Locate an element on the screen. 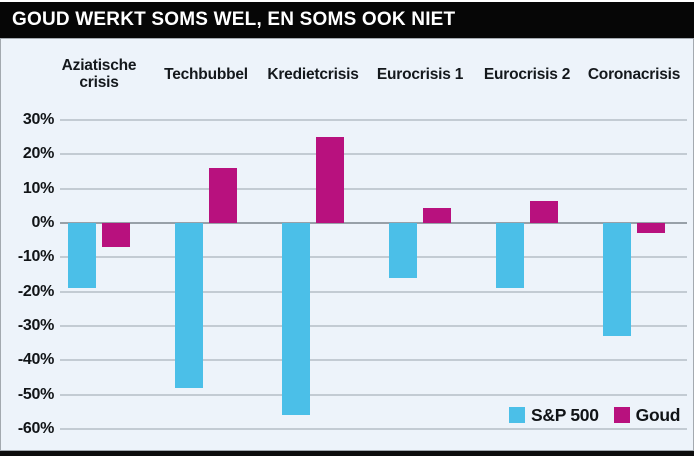 The width and height of the screenshot is (694, 458). legend-label-goud: Goud is located at coordinates (658, 414).